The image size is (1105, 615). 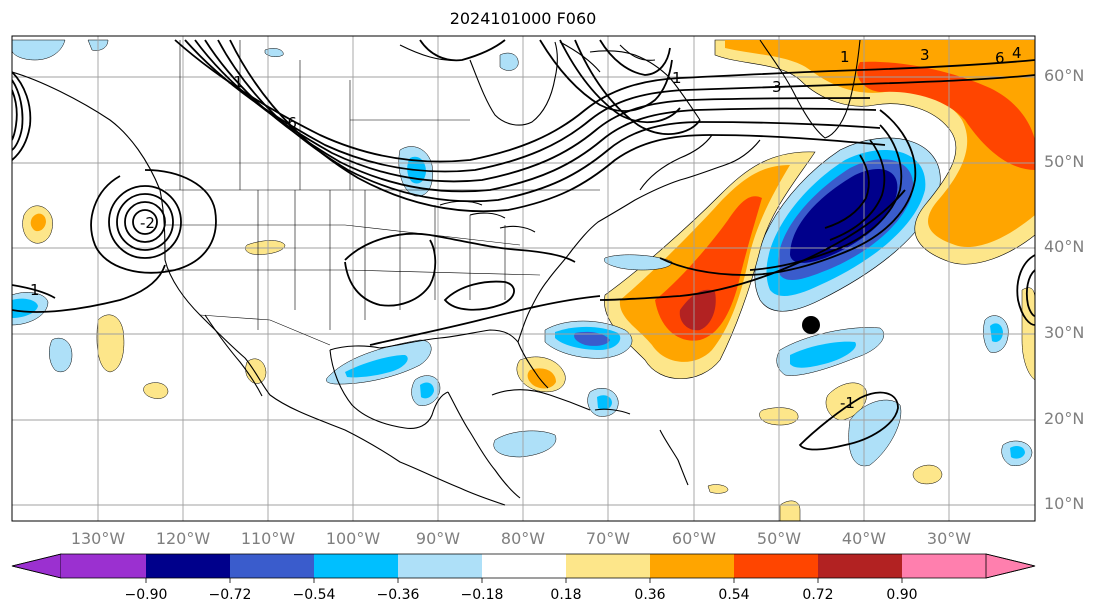 I want to click on contour-label: -2, so click(x=147, y=223).